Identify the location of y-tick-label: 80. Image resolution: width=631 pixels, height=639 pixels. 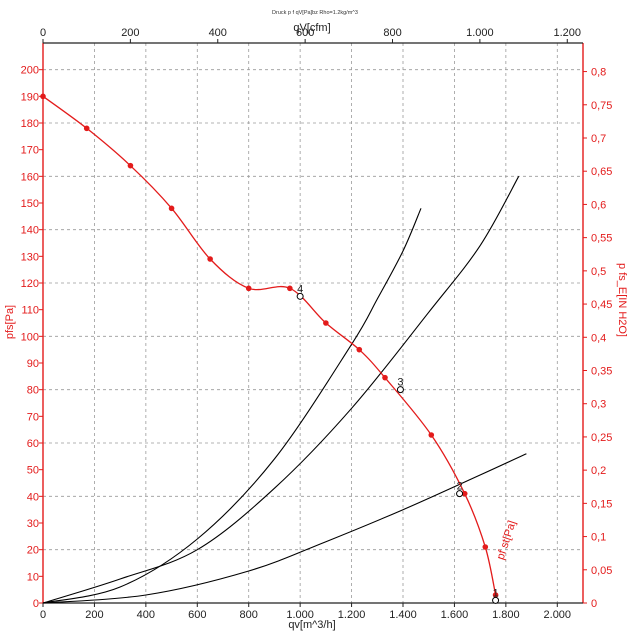
(33, 391).